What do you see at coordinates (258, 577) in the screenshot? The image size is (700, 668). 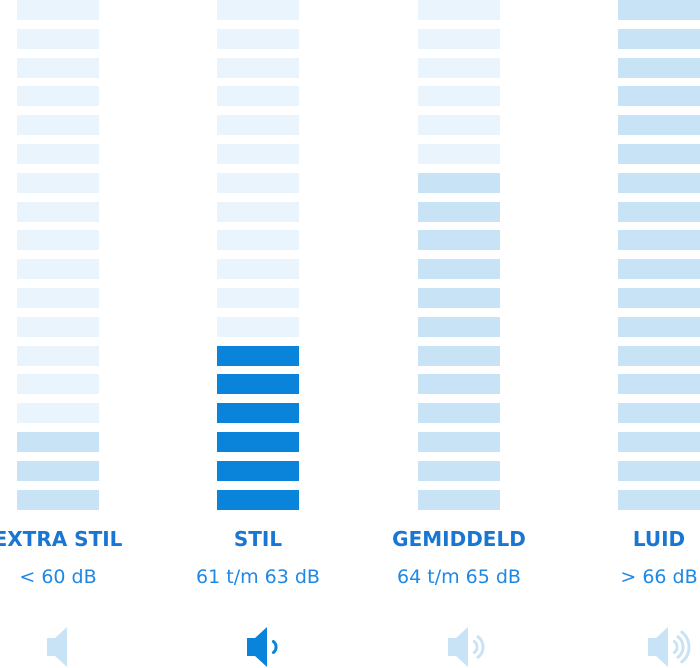 I see `level-range: 61 t/m 63 dB` at bounding box center [258, 577].